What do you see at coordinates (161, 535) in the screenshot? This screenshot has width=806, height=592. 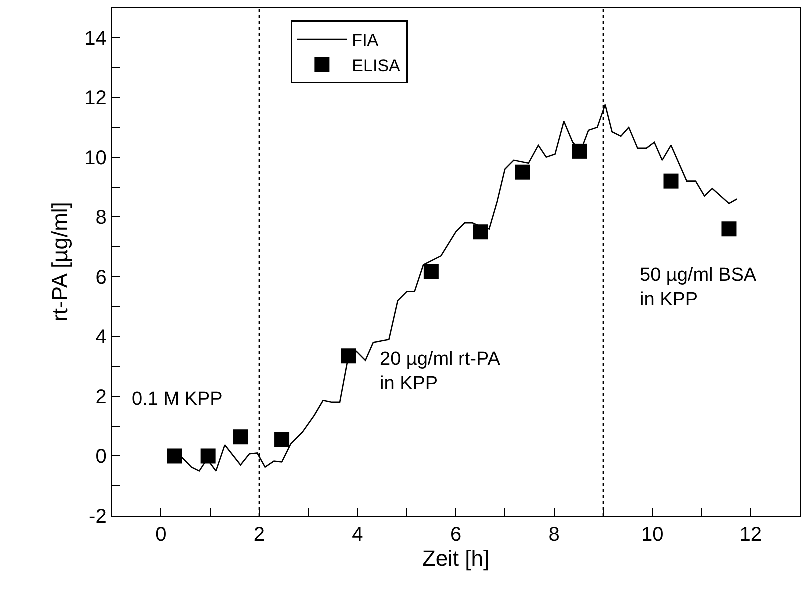 I see `x-tick-label: 0` at bounding box center [161, 535].